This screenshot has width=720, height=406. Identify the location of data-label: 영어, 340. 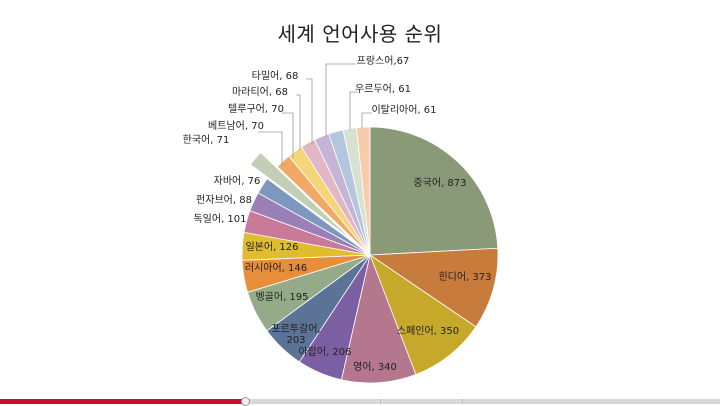
(375, 367).